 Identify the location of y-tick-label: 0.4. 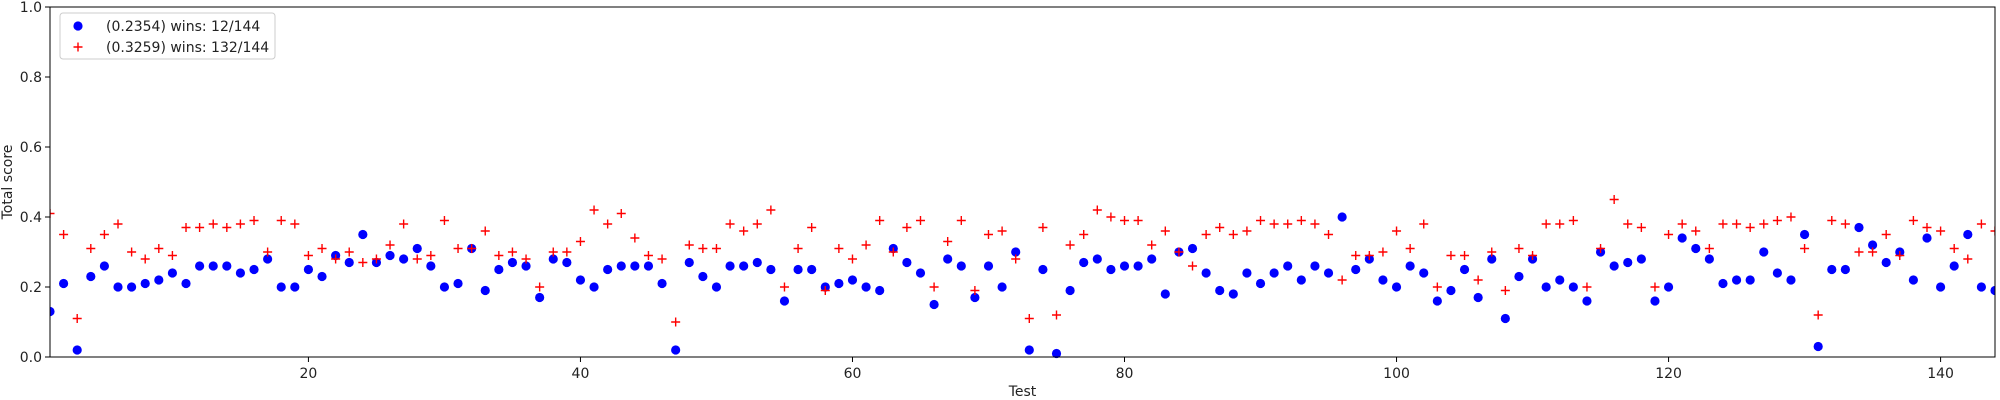
(31, 218).